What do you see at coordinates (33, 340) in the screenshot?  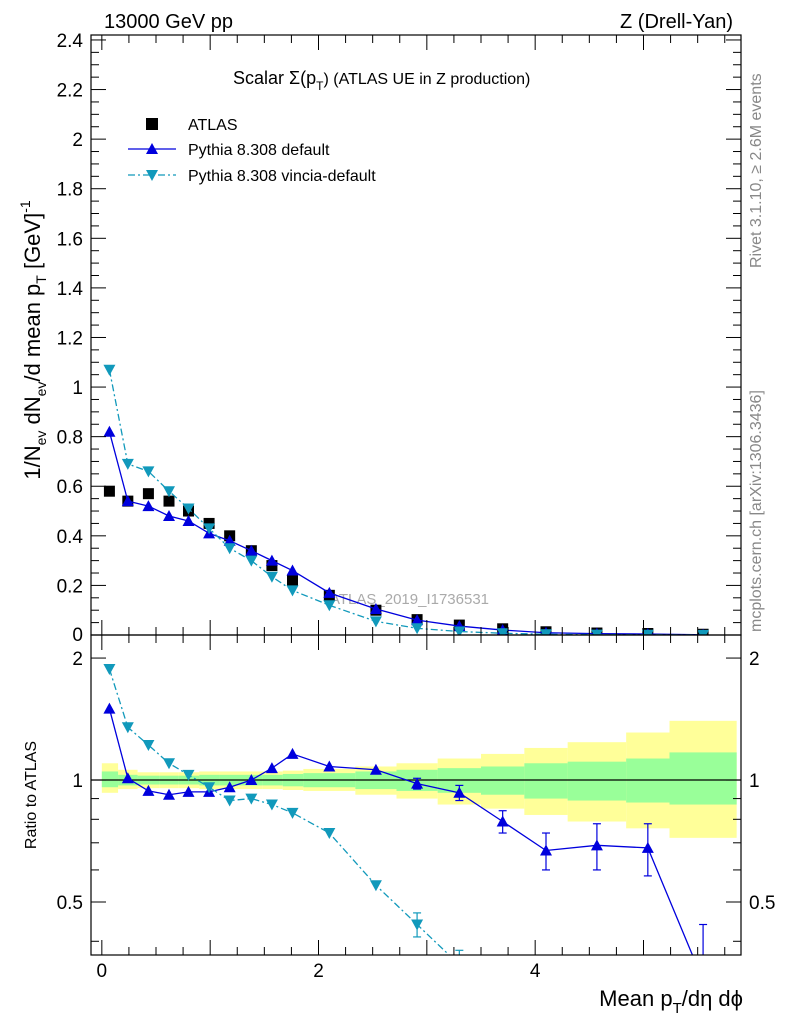 I see `y-axis-label-main: 1/Nev dNev/d mean pT [GeV]-1` at bounding box center [33, 340].